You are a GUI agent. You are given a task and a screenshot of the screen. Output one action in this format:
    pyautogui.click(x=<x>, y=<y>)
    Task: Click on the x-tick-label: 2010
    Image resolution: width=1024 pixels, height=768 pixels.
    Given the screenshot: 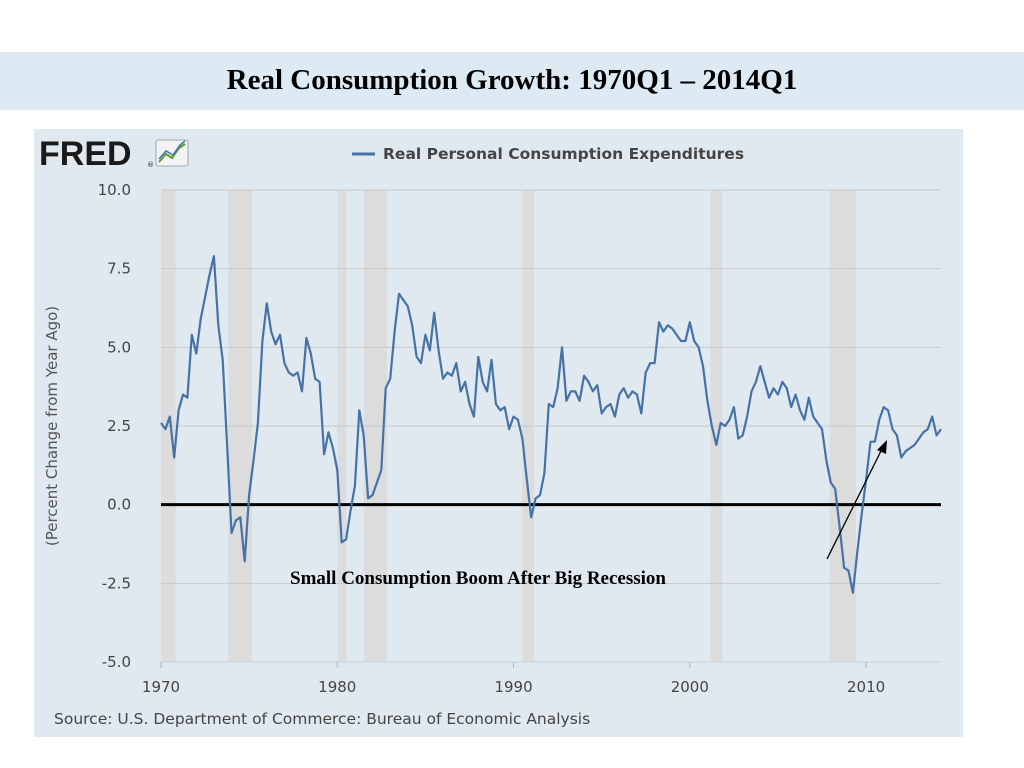 What is the action you would take?
    pyautogui.click(x=866, y=687)
    